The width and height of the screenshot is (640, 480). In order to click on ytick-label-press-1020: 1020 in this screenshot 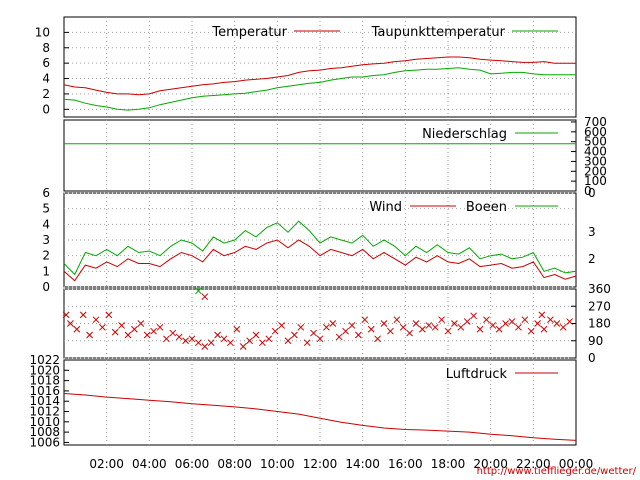, I will do `click(44, 370)`.